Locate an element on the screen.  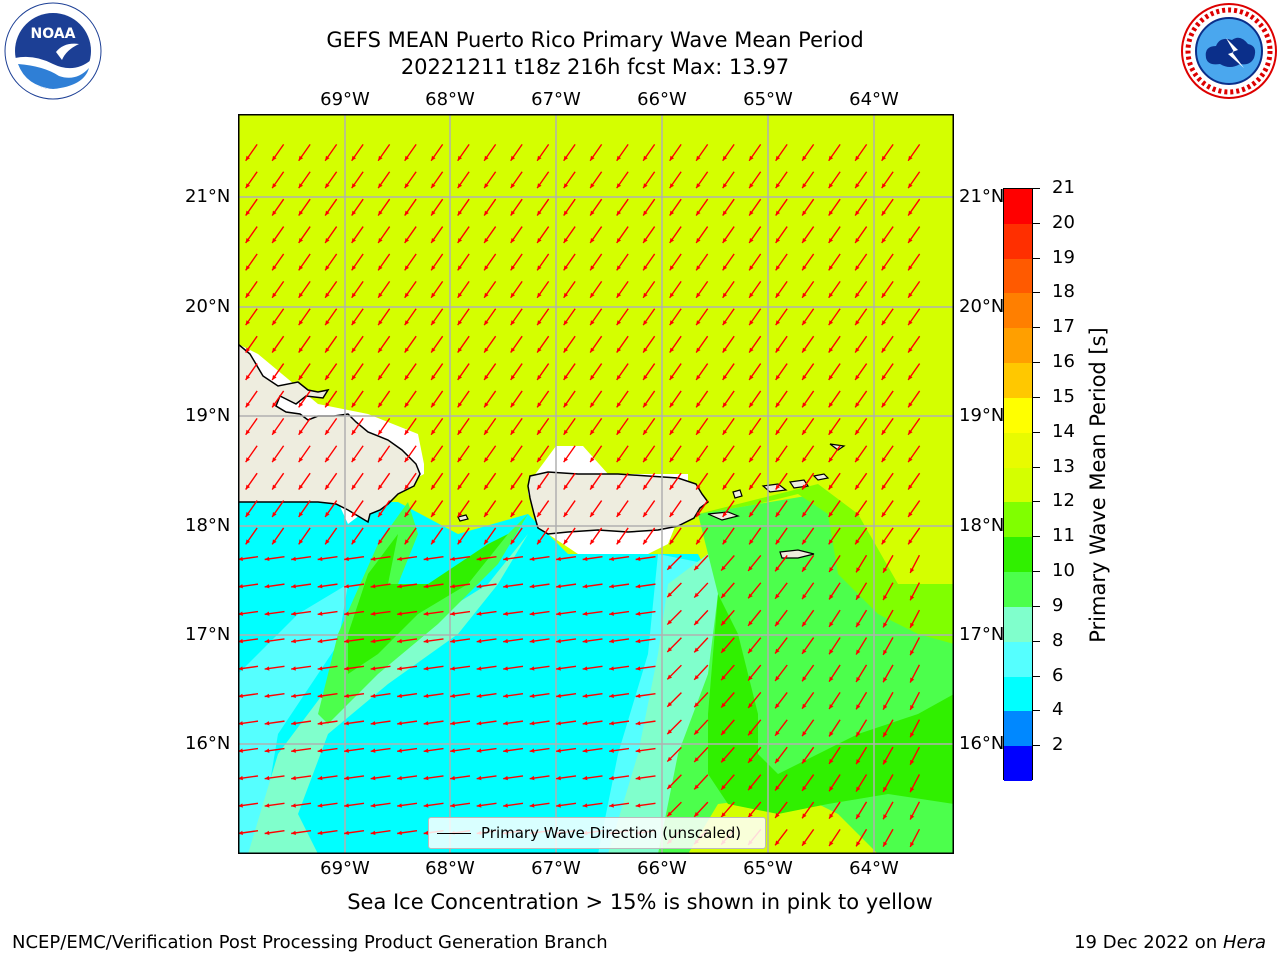
lon-label-top: 67°W is located at coordinates (556, 99).